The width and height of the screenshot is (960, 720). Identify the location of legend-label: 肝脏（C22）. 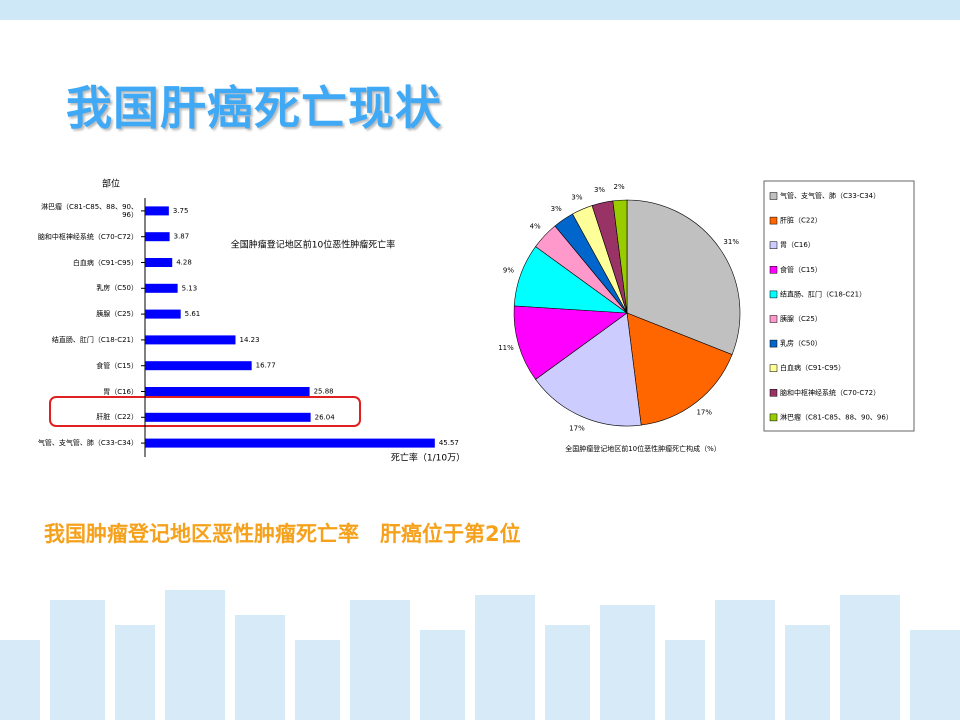
(801, 220).